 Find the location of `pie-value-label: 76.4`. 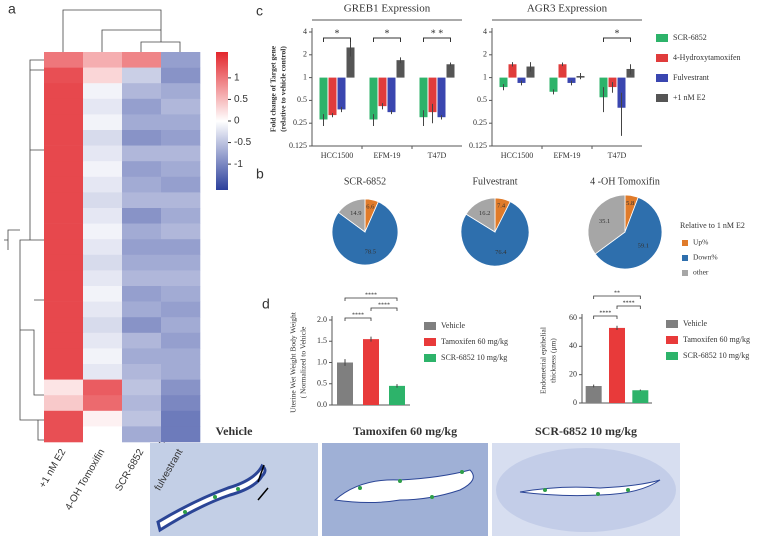

pie-value-label: 76.4 is located at coordinates (501, 252).